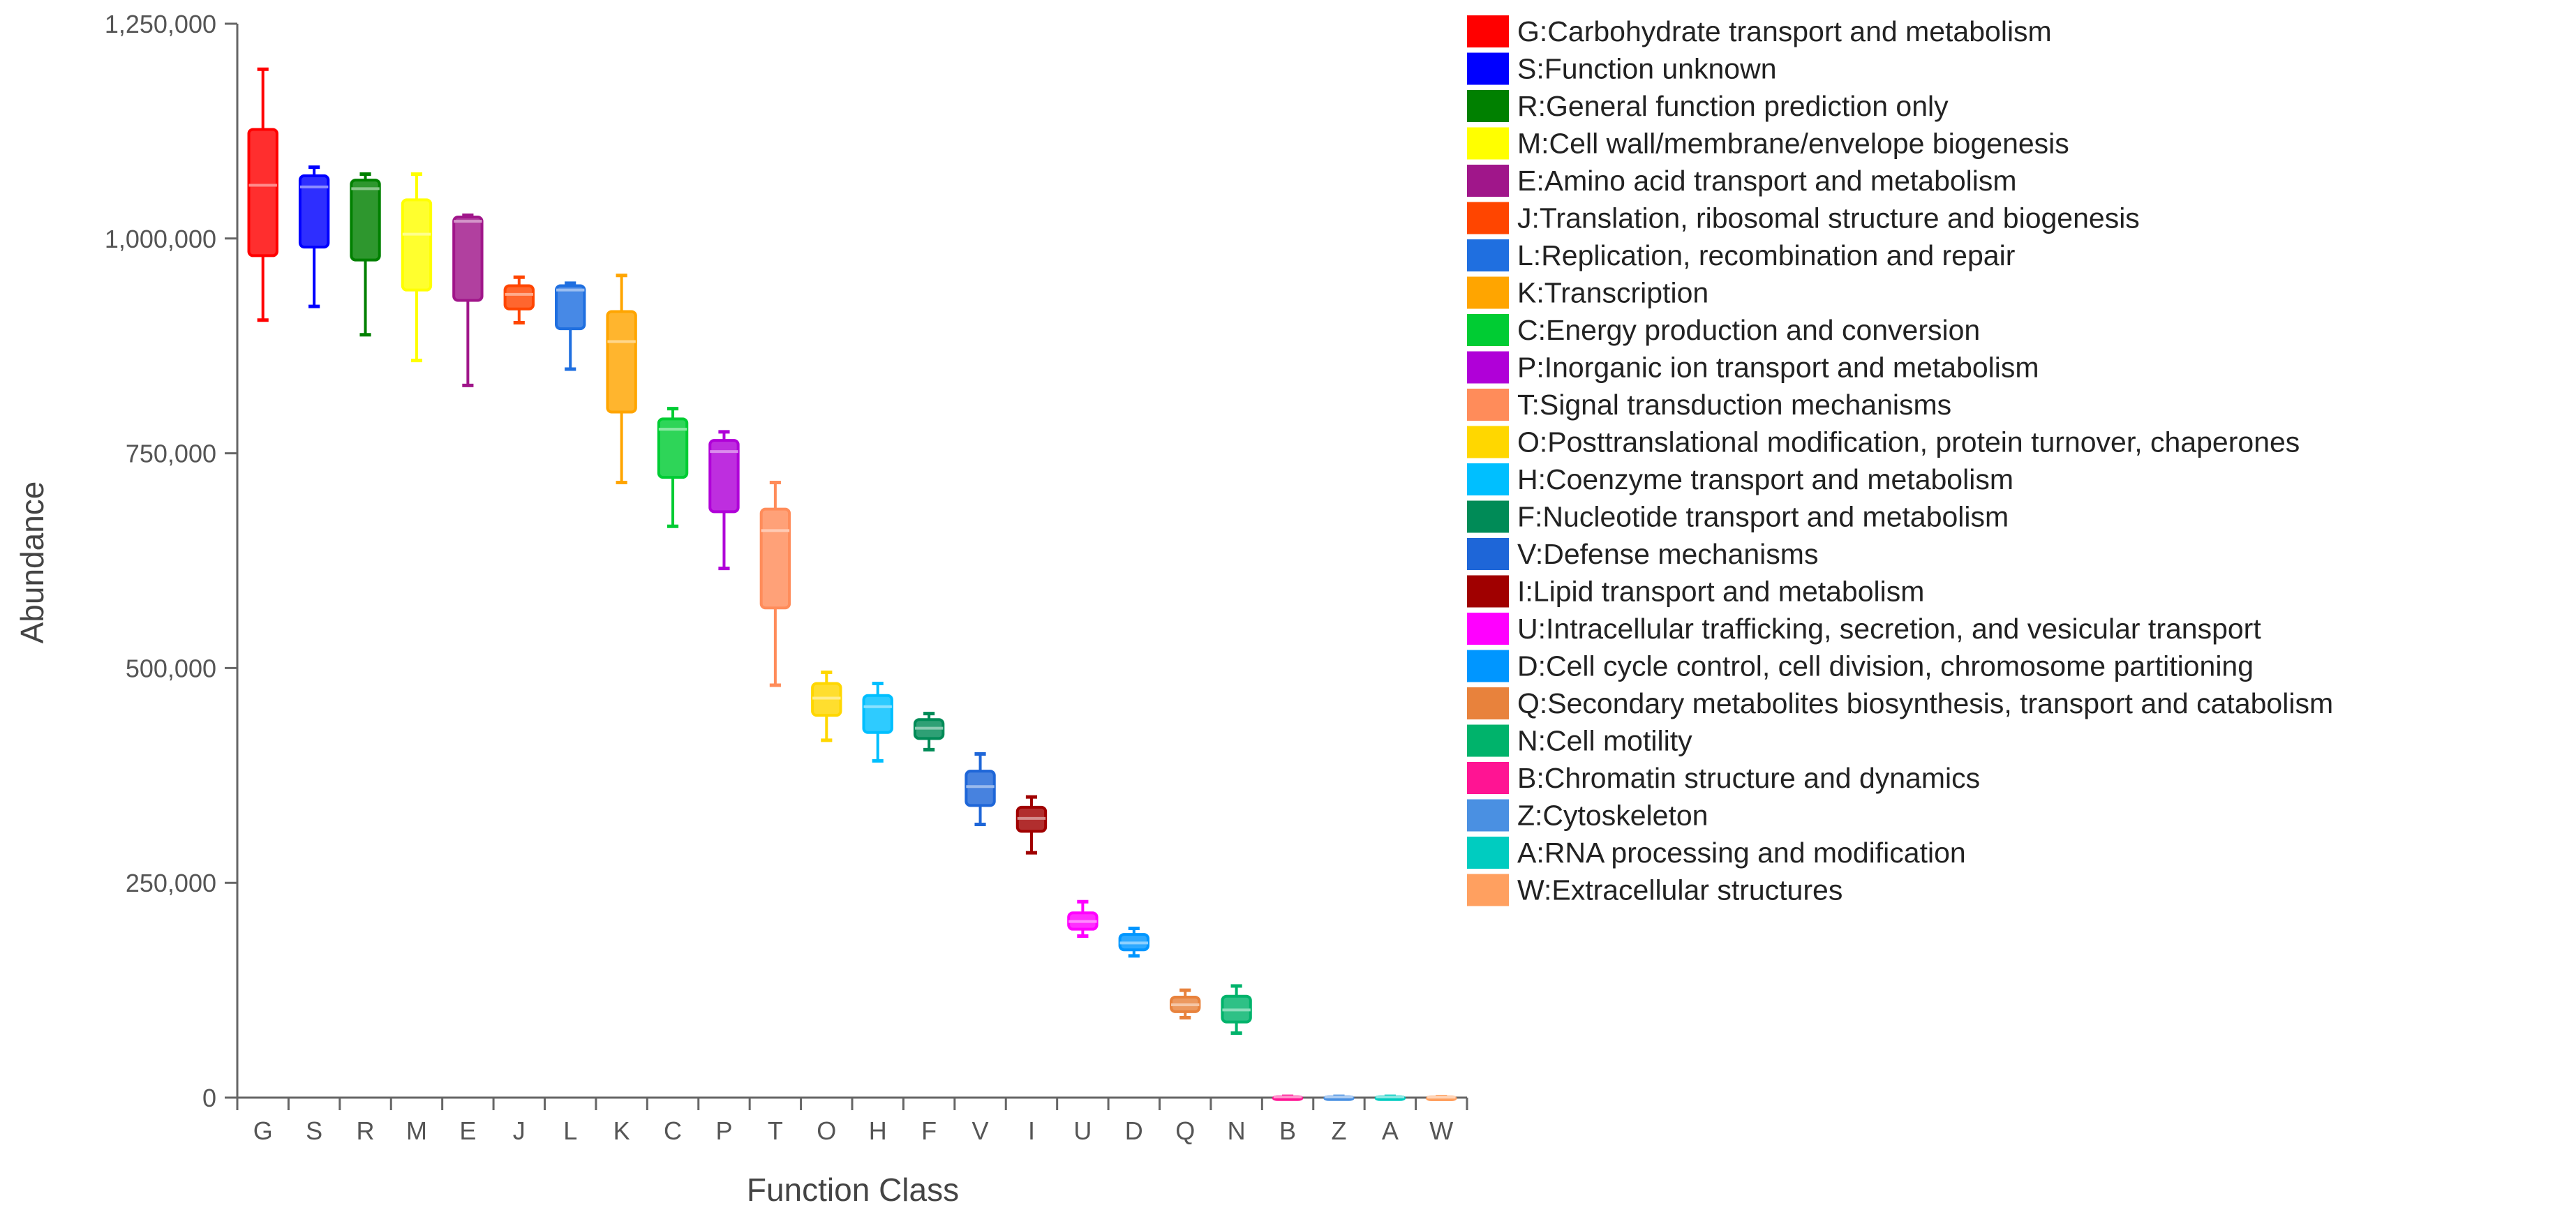  Describe the element at coordinates (1031, 825) in the screenshot. I see `boxplot-i` at that location.